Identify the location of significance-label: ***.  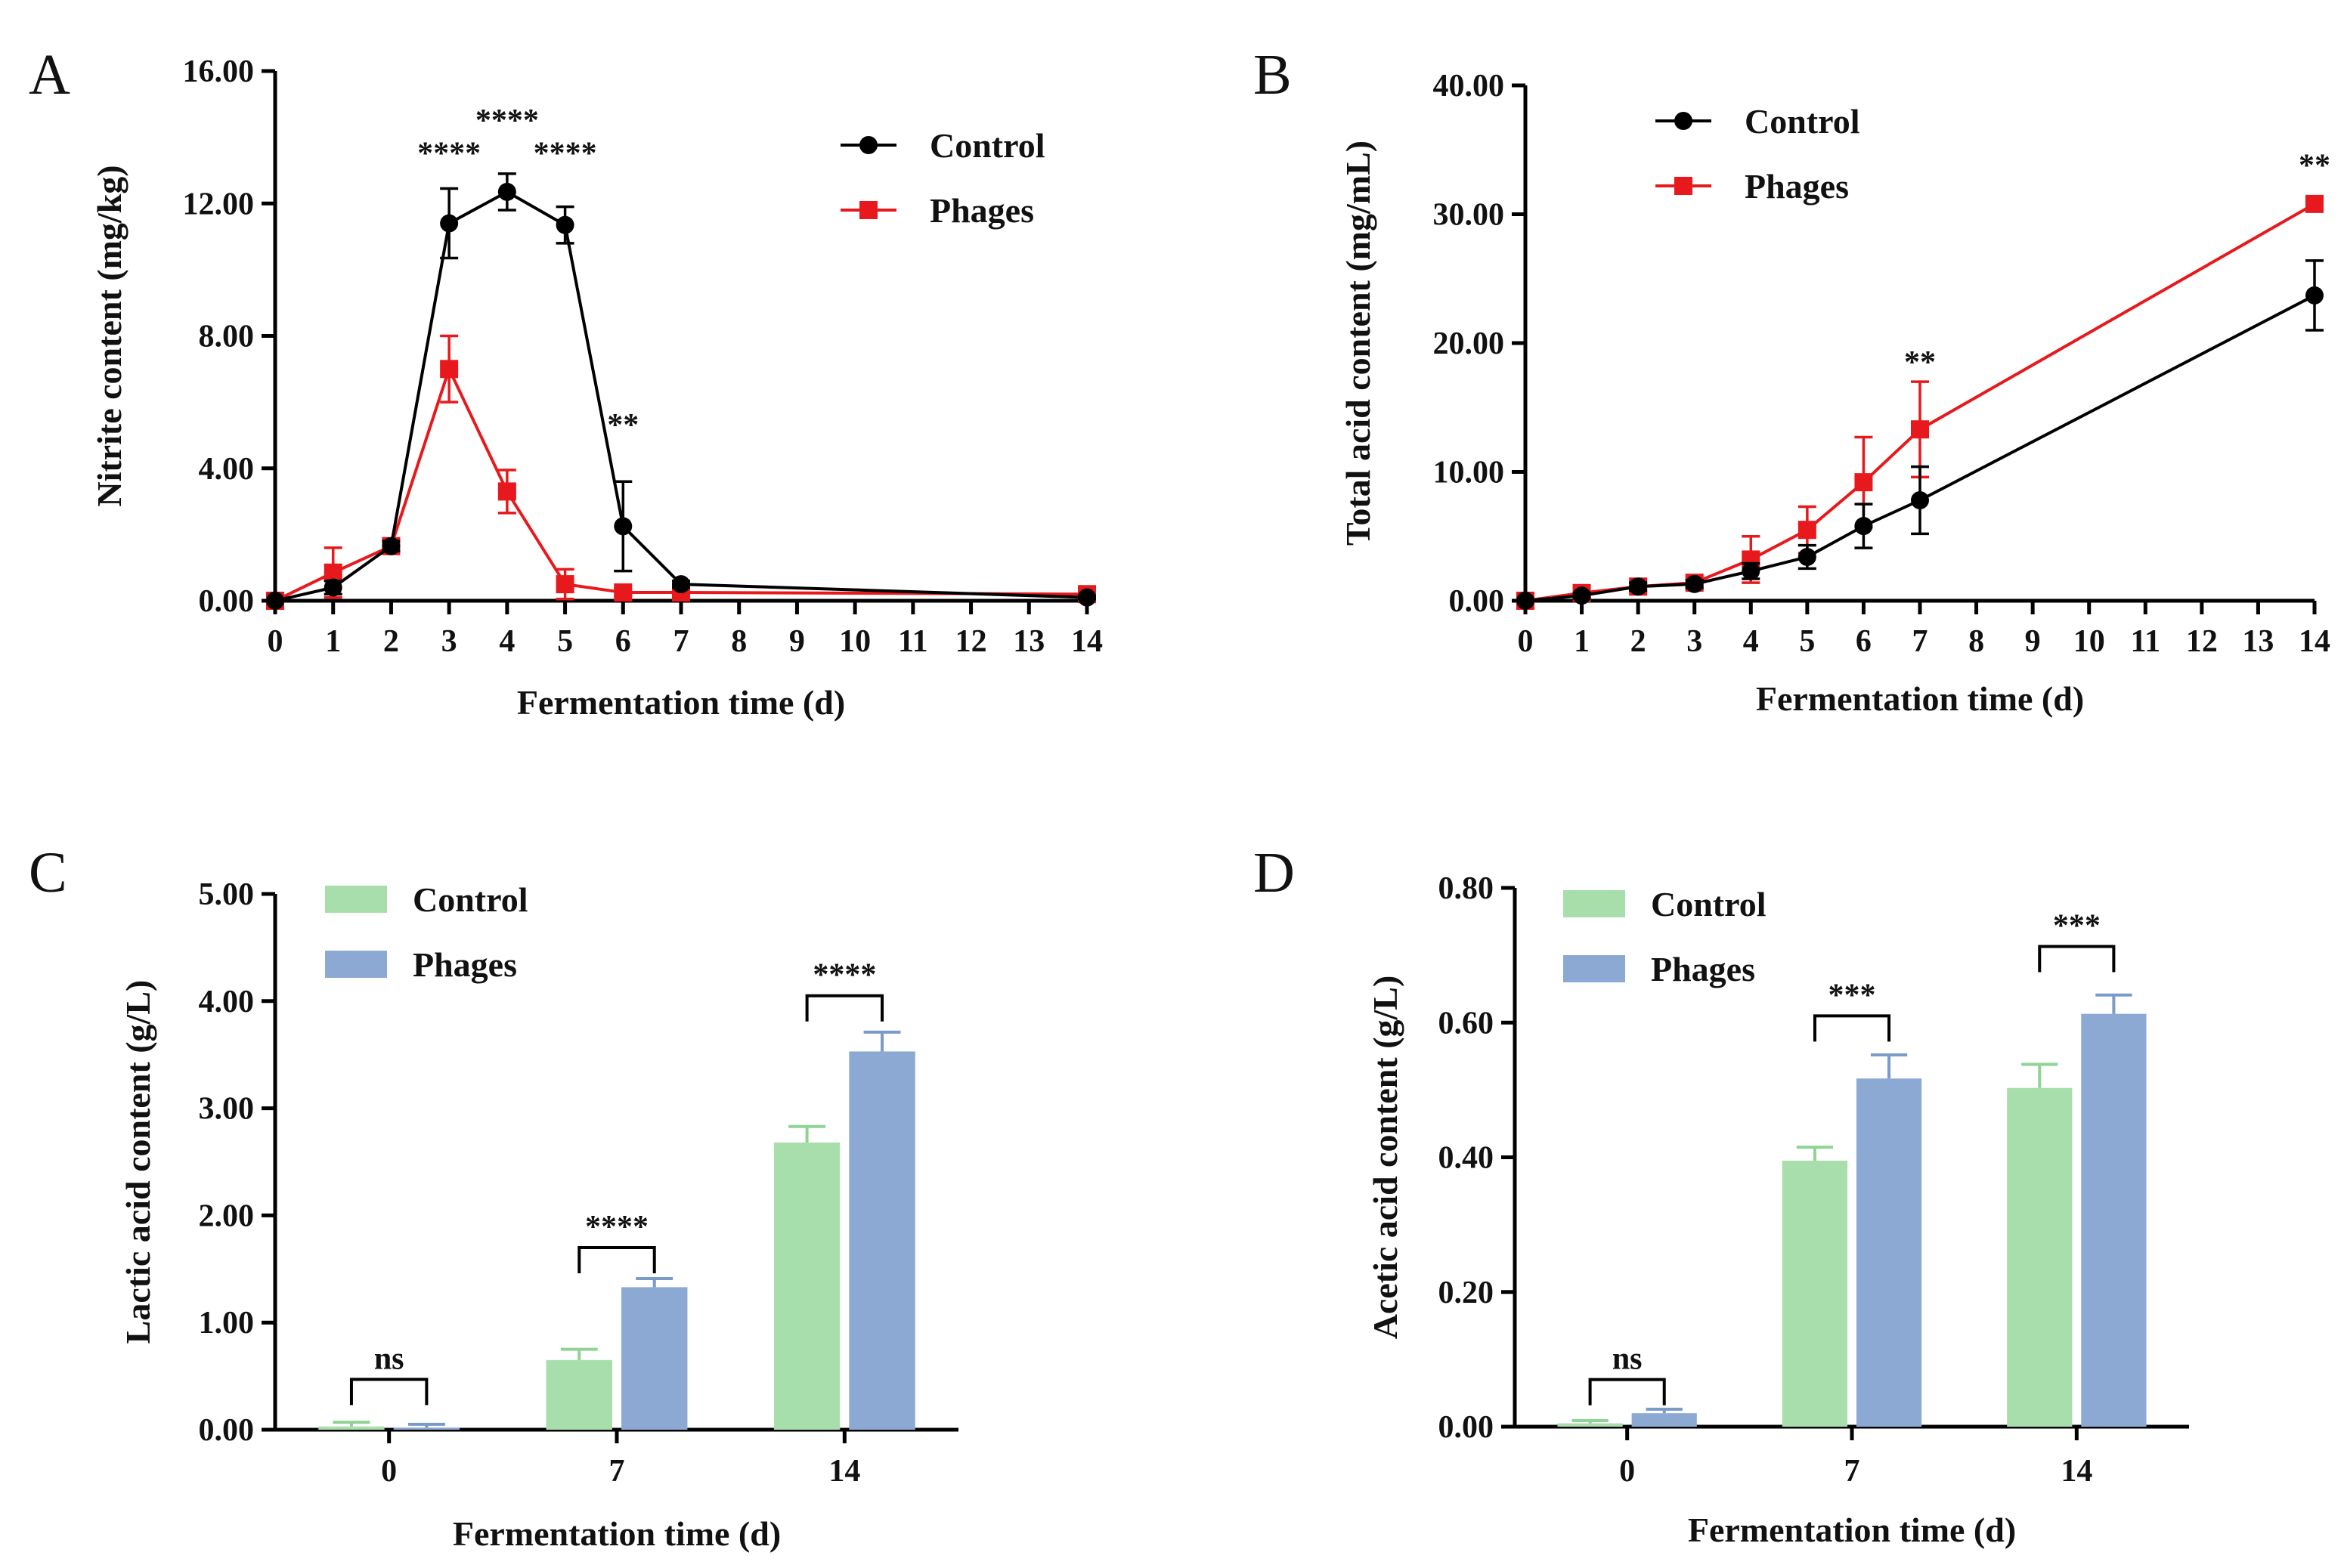
(1852, 995).